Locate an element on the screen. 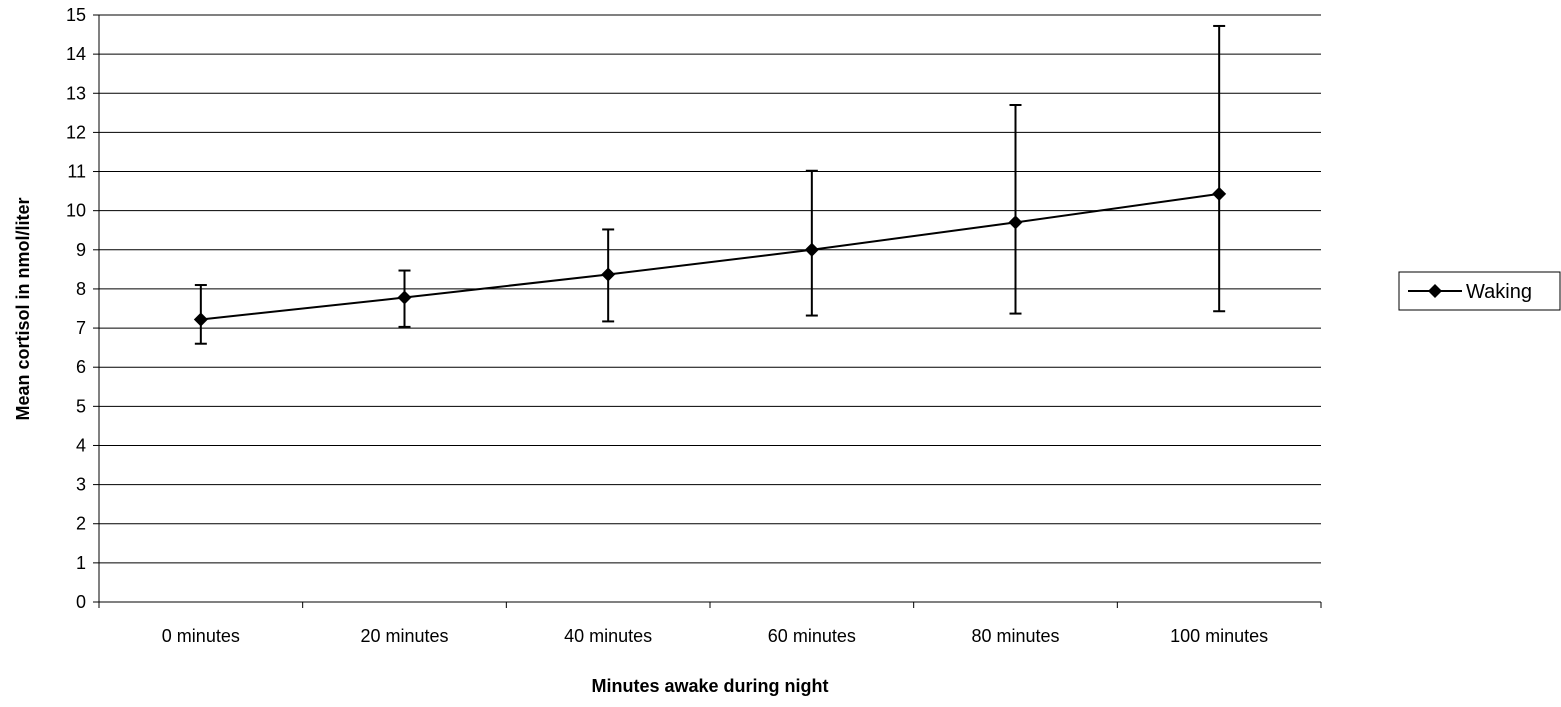  x-tick-label: 0 minutes is located at coordinates (201, 636).